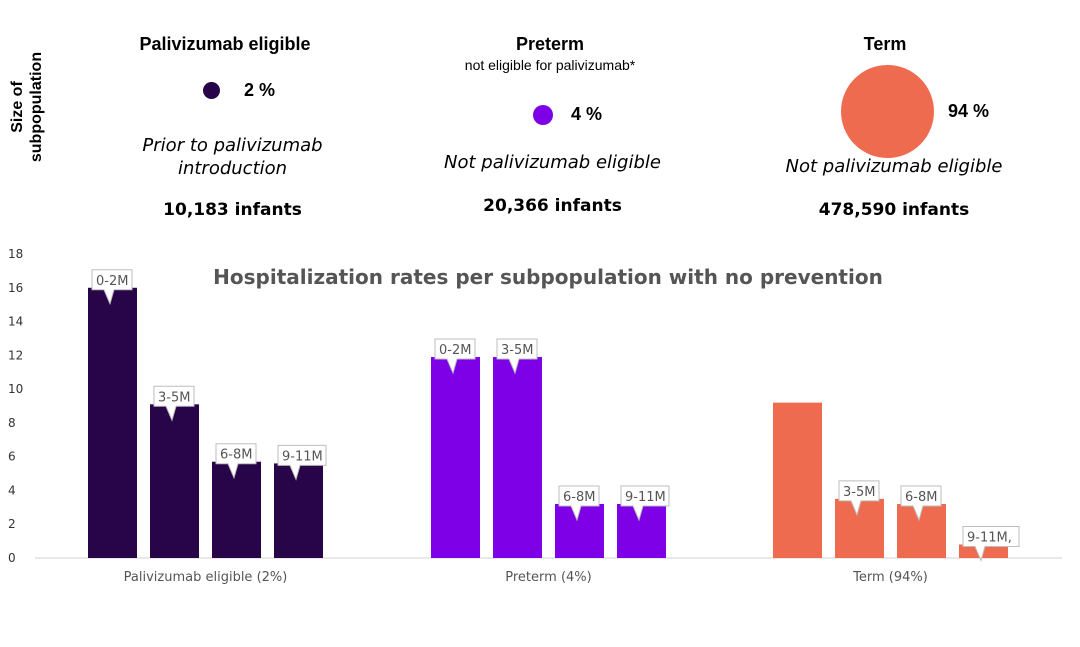  Describe the element at coordinates (969, 111) in the screenshot. I see `percent-value: 94 %` at that location.